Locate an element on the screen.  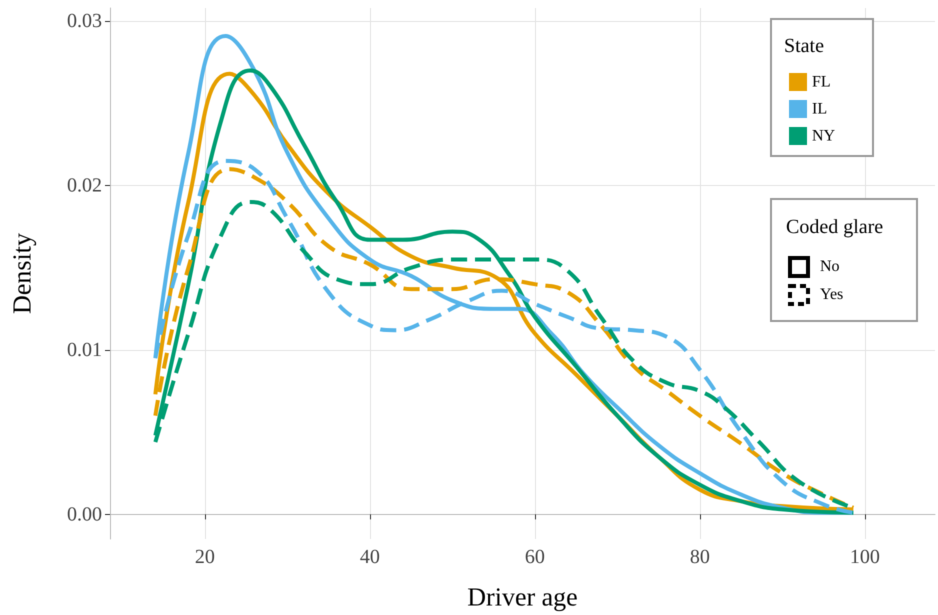
legend-label: FL is located at coordinates (821, 82).